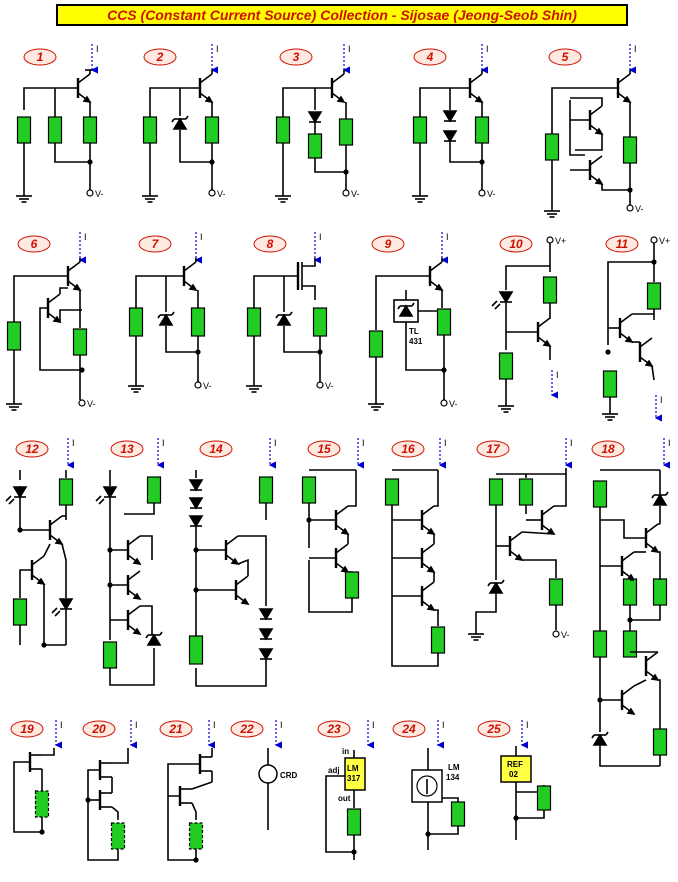 The height and width of the screenshot is (882, 678). I want to click on text-label: 02, so click(513, 774).